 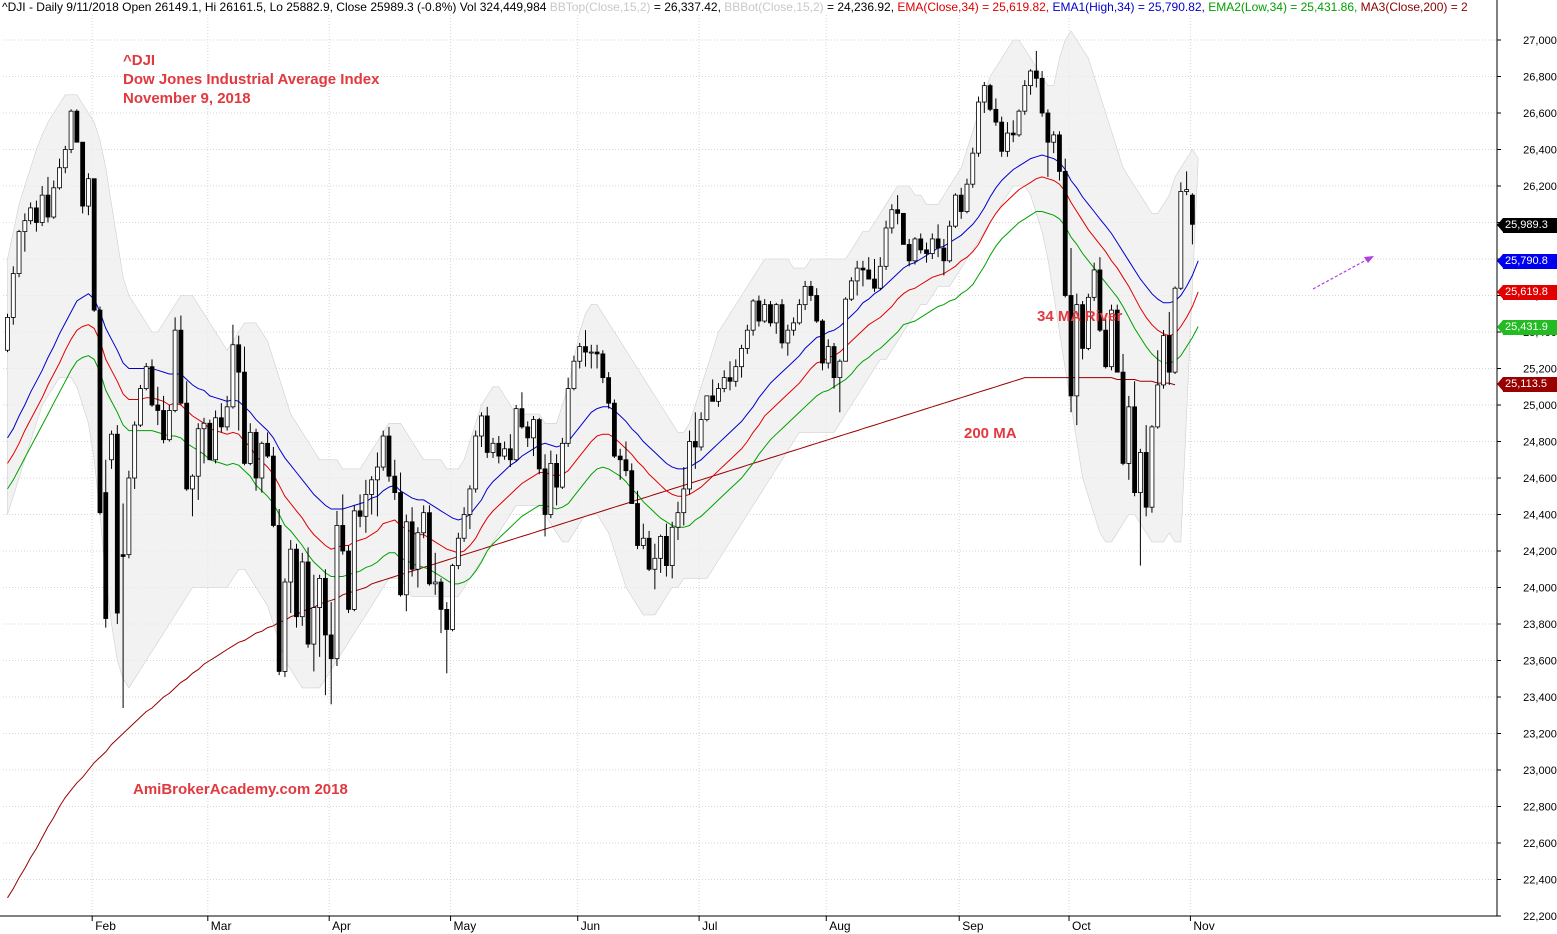 I want to click on y-tick-label: 23,600, so click(x=1540, y=662).